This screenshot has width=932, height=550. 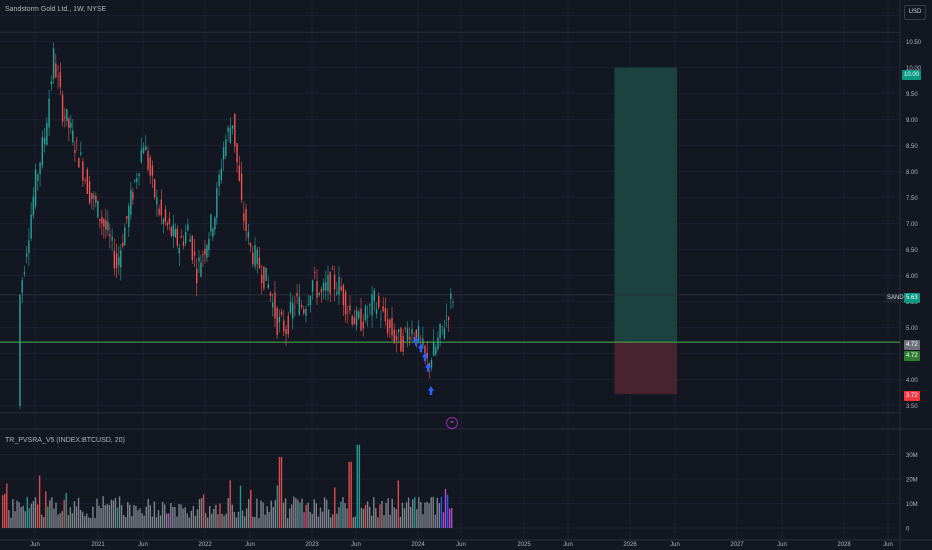 I want to click on symbol-title: Sandstorm Gold Ltd., 1W, NYSE, so click(x=56, y=9).